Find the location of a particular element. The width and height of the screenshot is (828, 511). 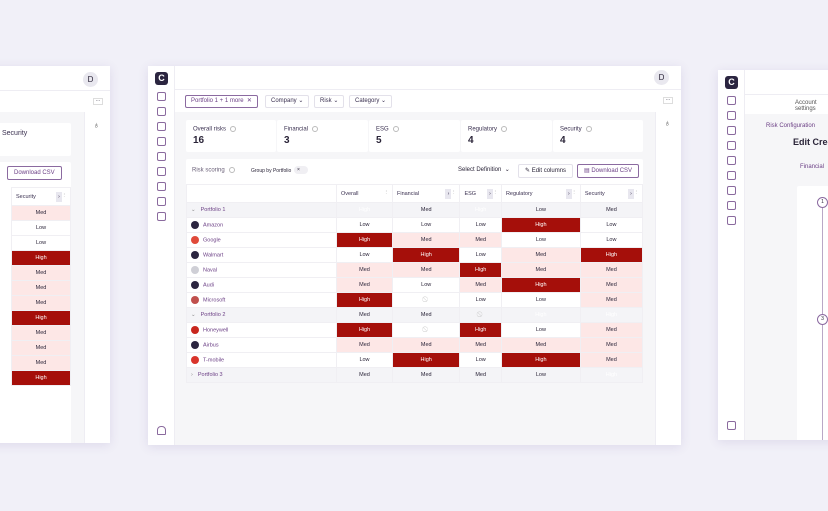

table-row: Walmart Low High Low Med High is located at coordinates (415, 255).